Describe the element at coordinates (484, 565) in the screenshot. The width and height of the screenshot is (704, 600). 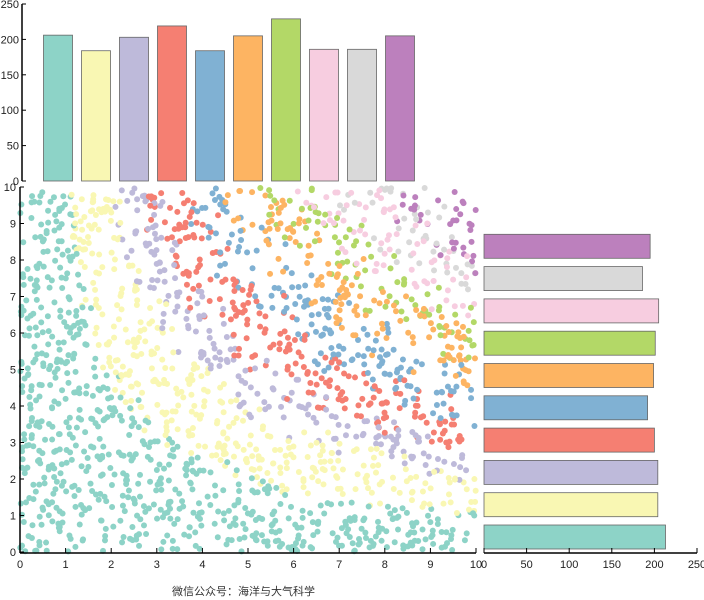
I see `right-x-tick-label: 0` at that location.